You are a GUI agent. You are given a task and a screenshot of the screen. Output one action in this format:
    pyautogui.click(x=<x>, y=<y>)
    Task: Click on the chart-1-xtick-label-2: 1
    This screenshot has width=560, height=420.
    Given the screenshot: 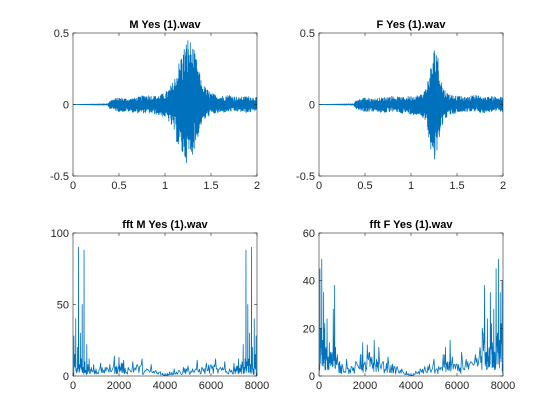 What is the action you would take?
    pyautogui.click(x=411, y=186)
    